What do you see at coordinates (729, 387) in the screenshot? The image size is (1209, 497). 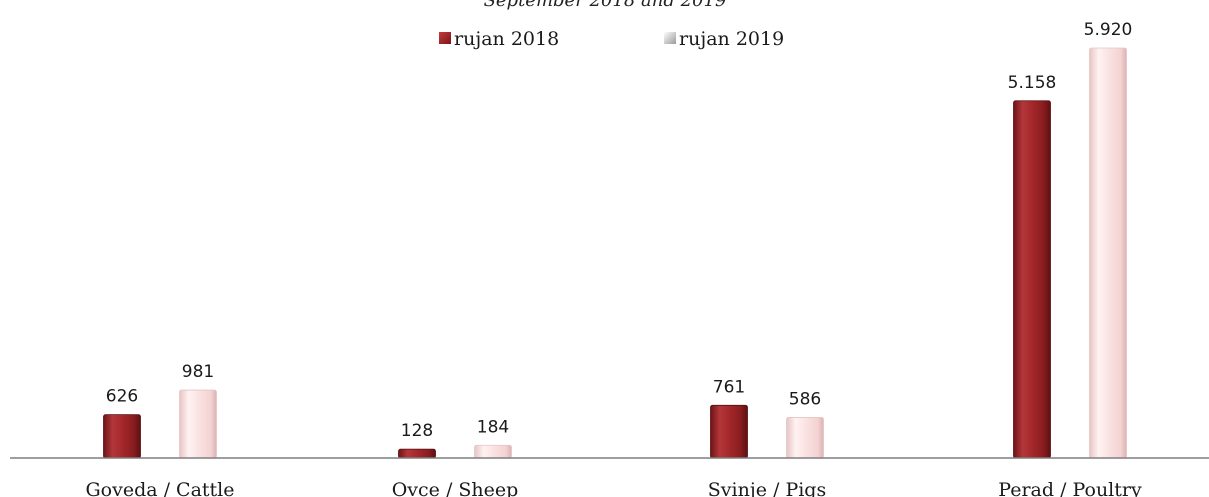 I see `data-label-pigs-rujan-2018: 761` at bounding box center [729, 387].